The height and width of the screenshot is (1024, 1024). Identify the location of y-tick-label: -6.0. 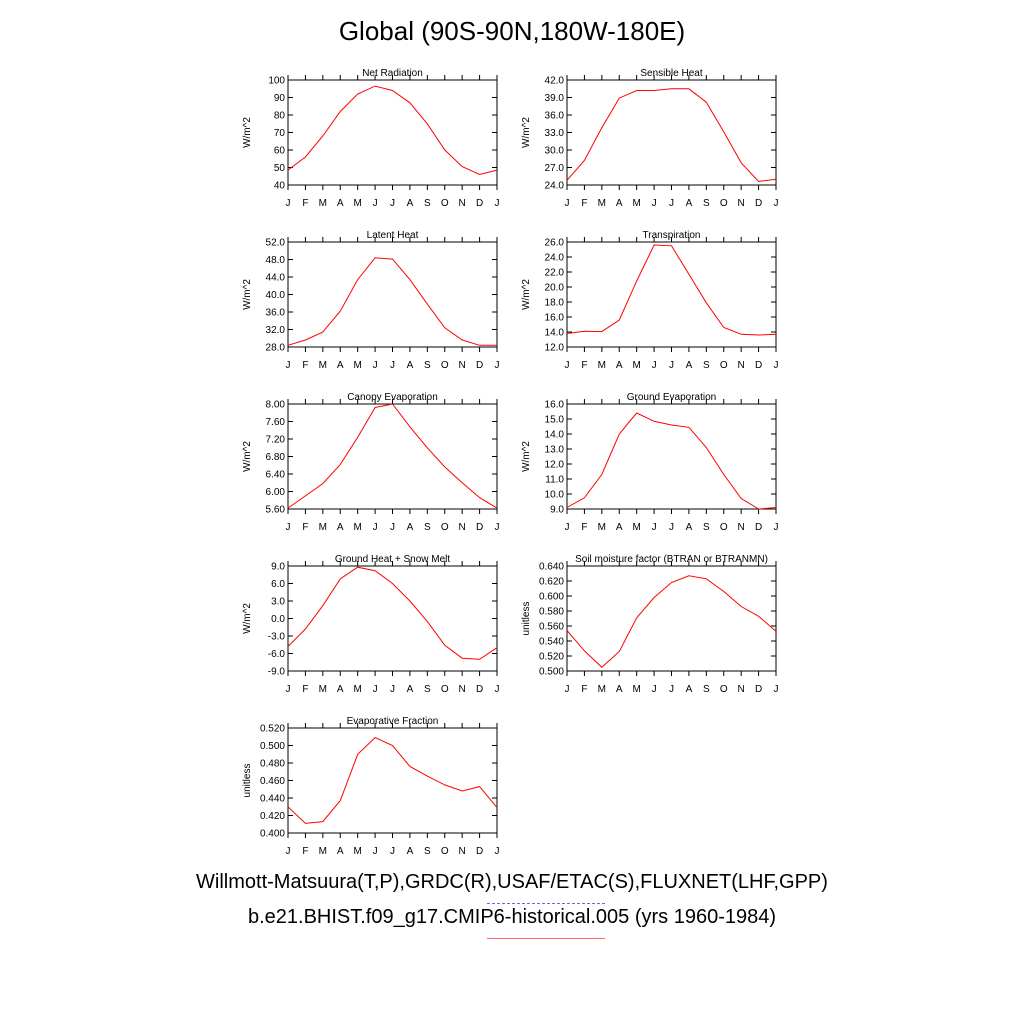
(277, 654).